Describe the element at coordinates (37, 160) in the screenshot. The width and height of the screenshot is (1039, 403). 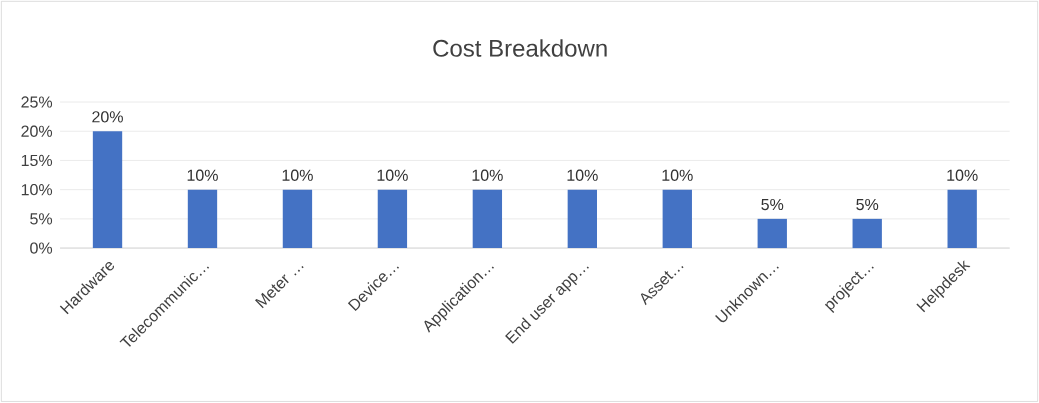
I see `y-tick-label: 15%` at that location.